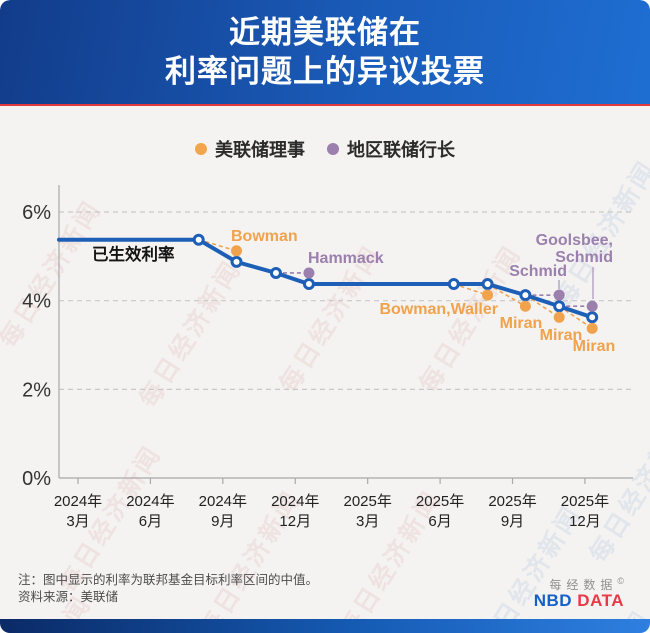 Image resolution: width=650 pixels, height=633 pixels. What do you see at coordinates (325, 71) in the screenshot?
I see `page-title-line2: 利率问题上的异议投票` at bounding box center [325, 71].